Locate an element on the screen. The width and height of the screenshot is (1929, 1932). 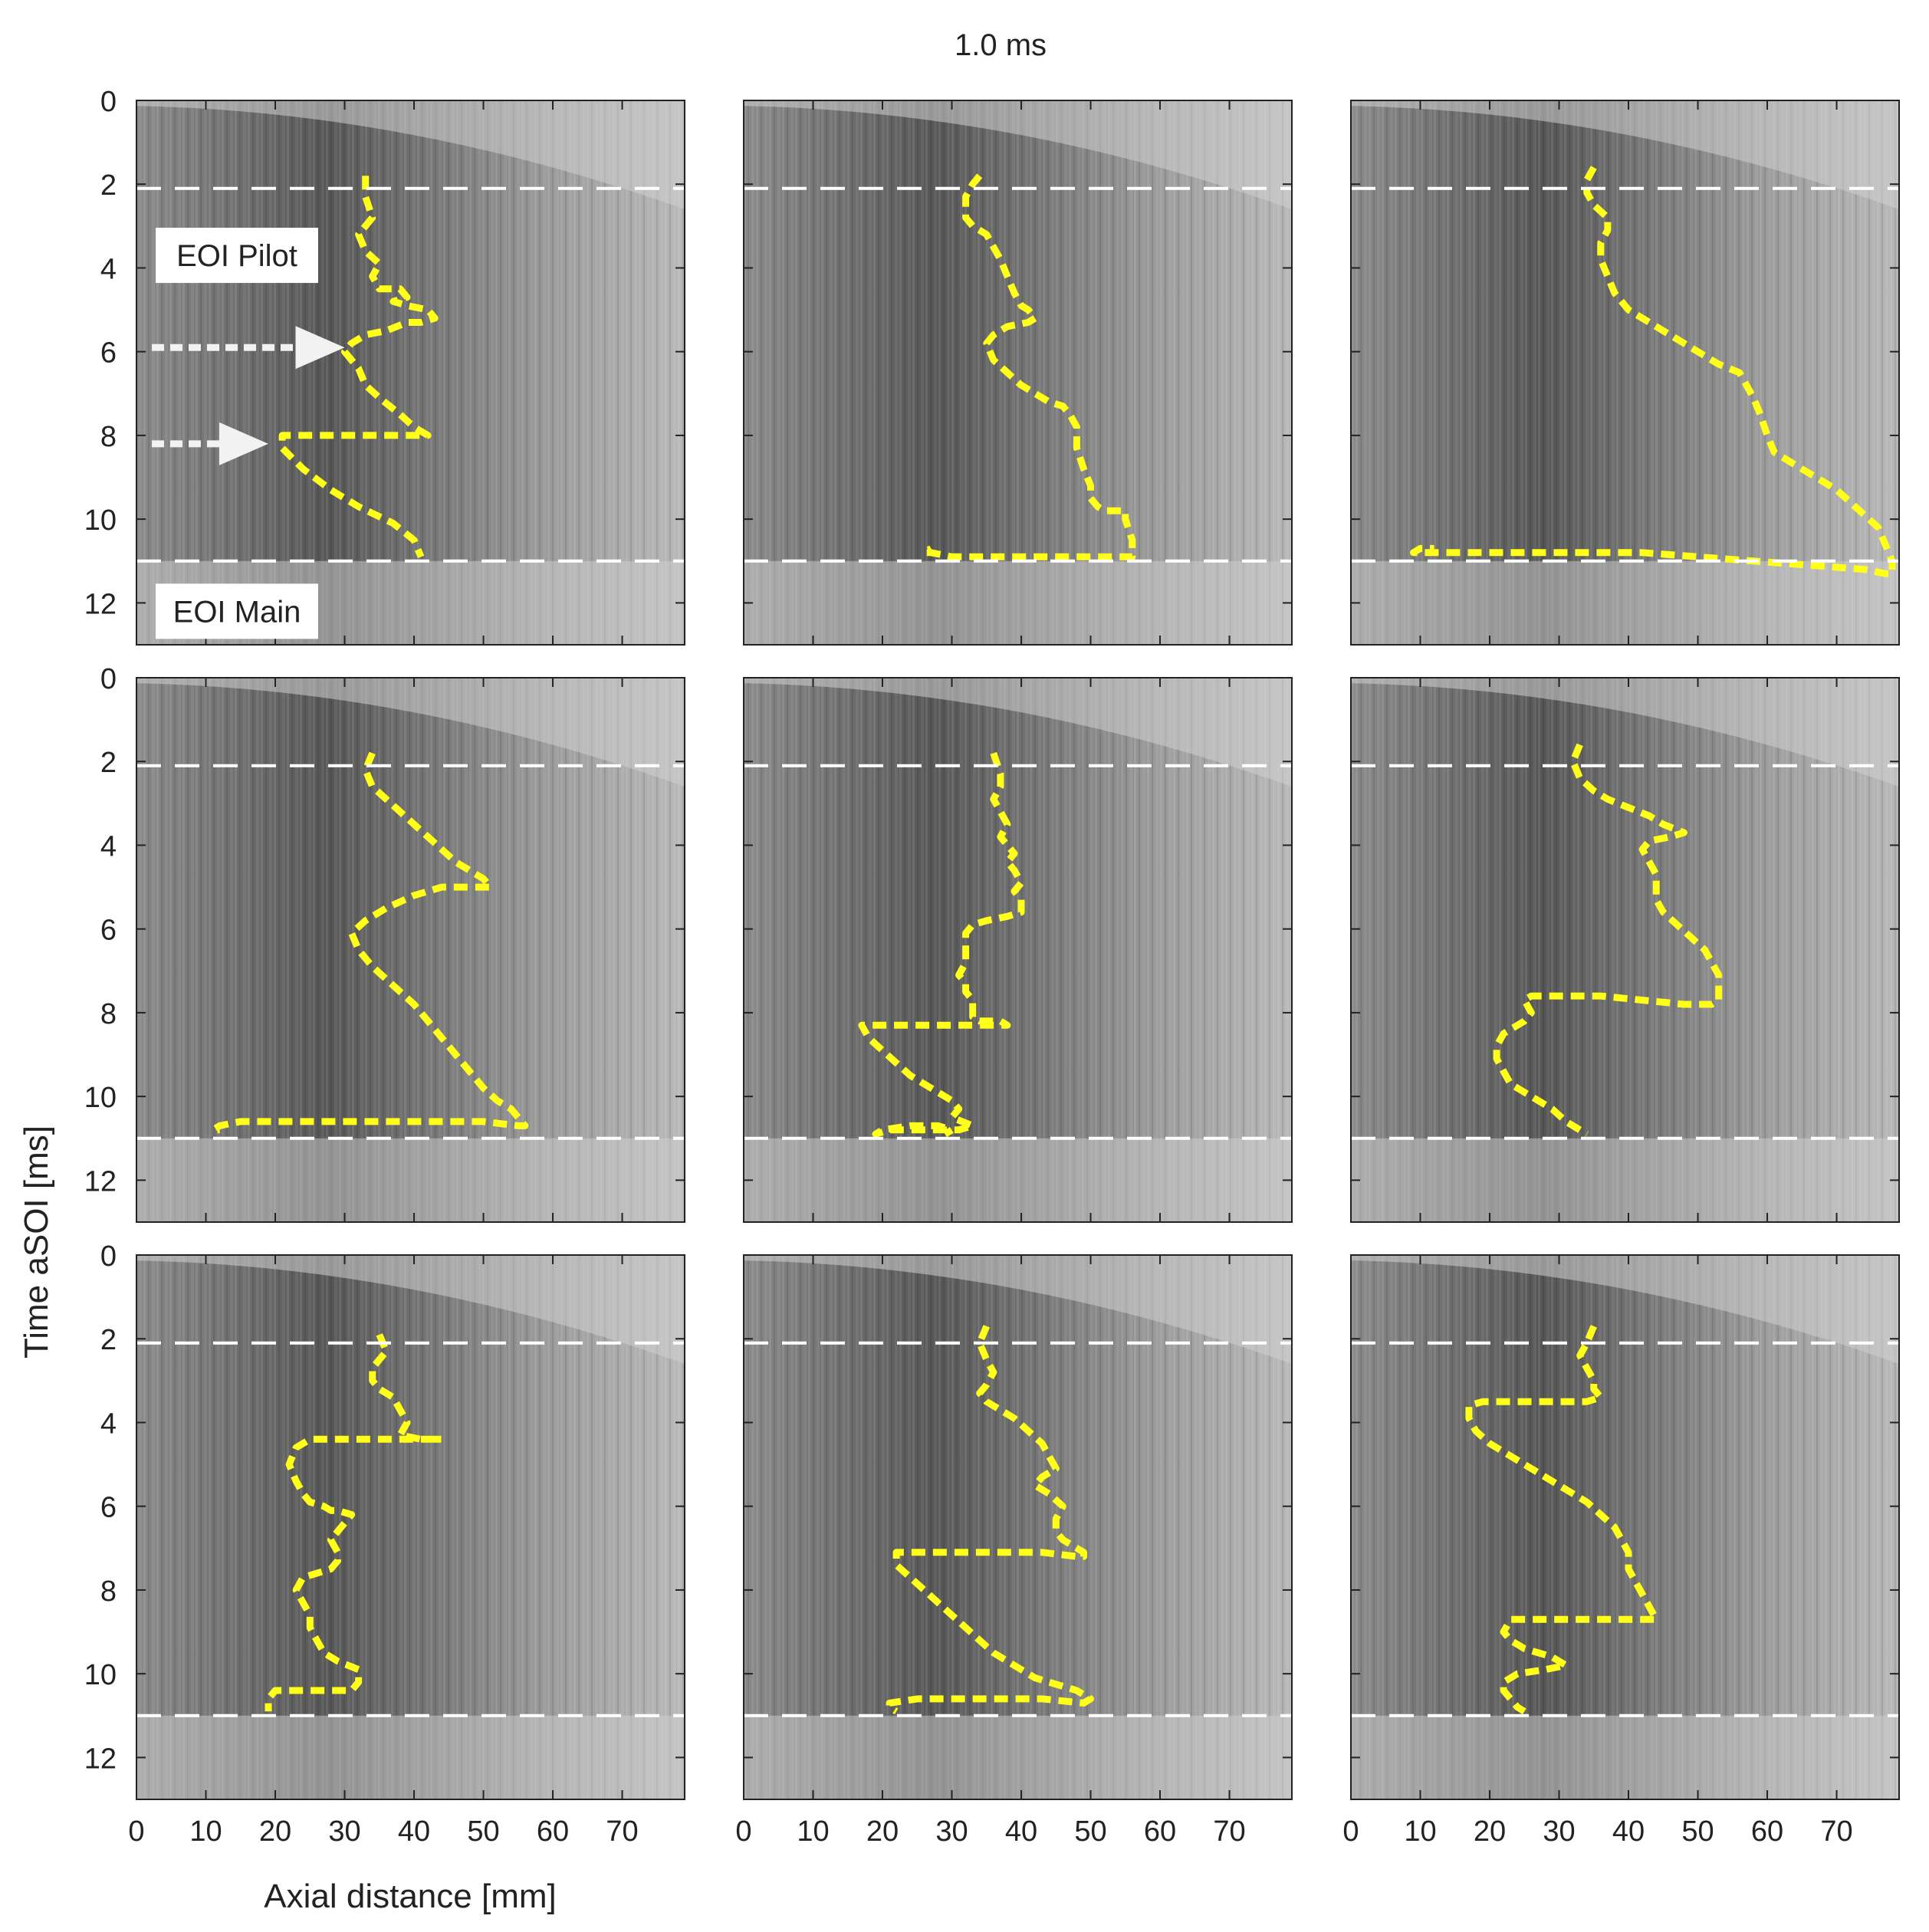
panel-row3-col3: 0 10 20 30 40 50 60 70 is located at coordinates (1621, 1551).